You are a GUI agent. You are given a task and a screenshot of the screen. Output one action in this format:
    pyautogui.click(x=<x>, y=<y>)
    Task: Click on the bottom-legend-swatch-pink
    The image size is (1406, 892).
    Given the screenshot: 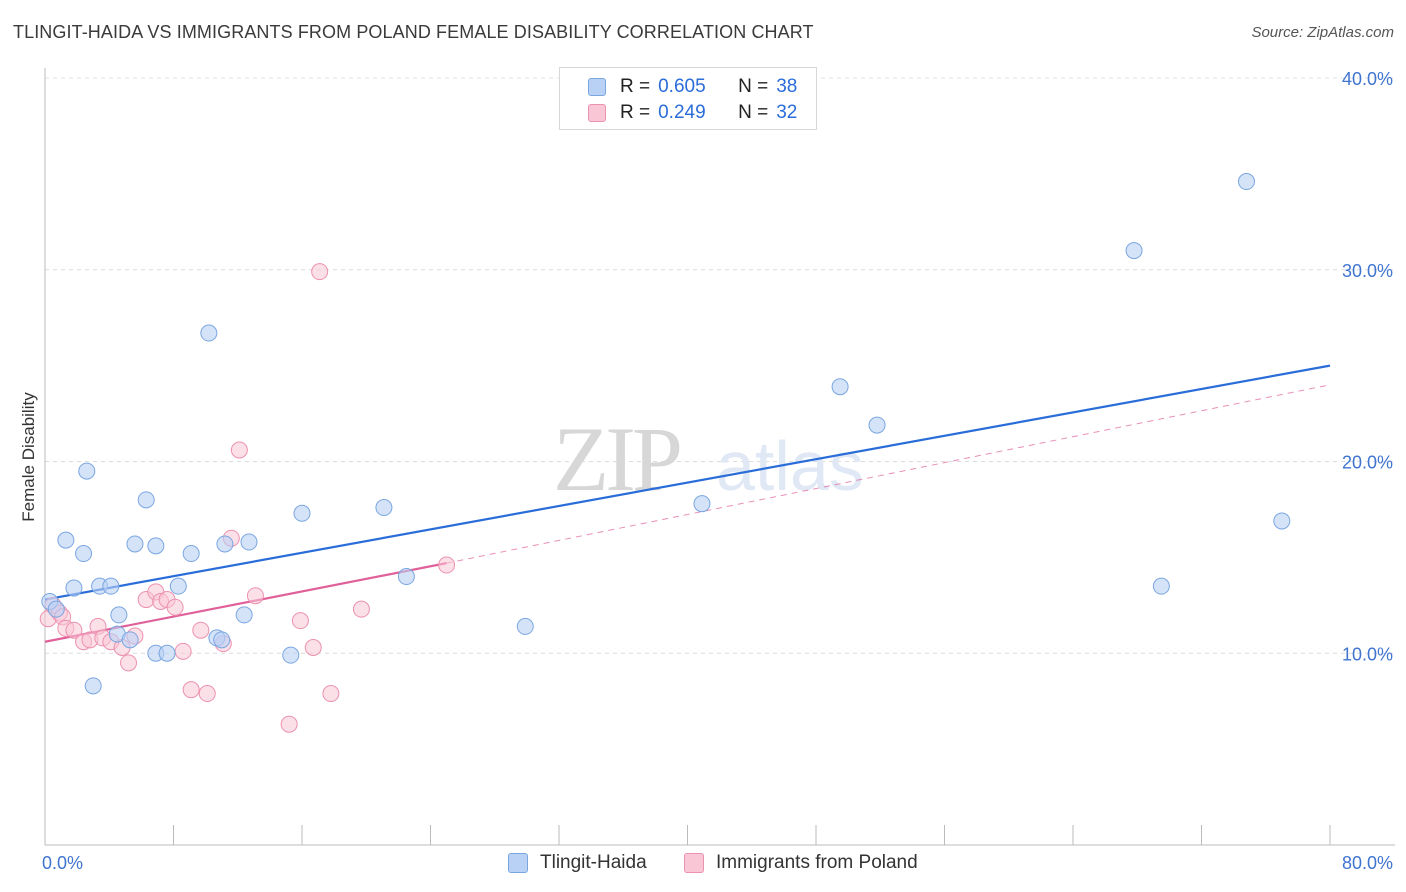 What is the action you would take?
    pyautogui.click(x=694, y=863)
    